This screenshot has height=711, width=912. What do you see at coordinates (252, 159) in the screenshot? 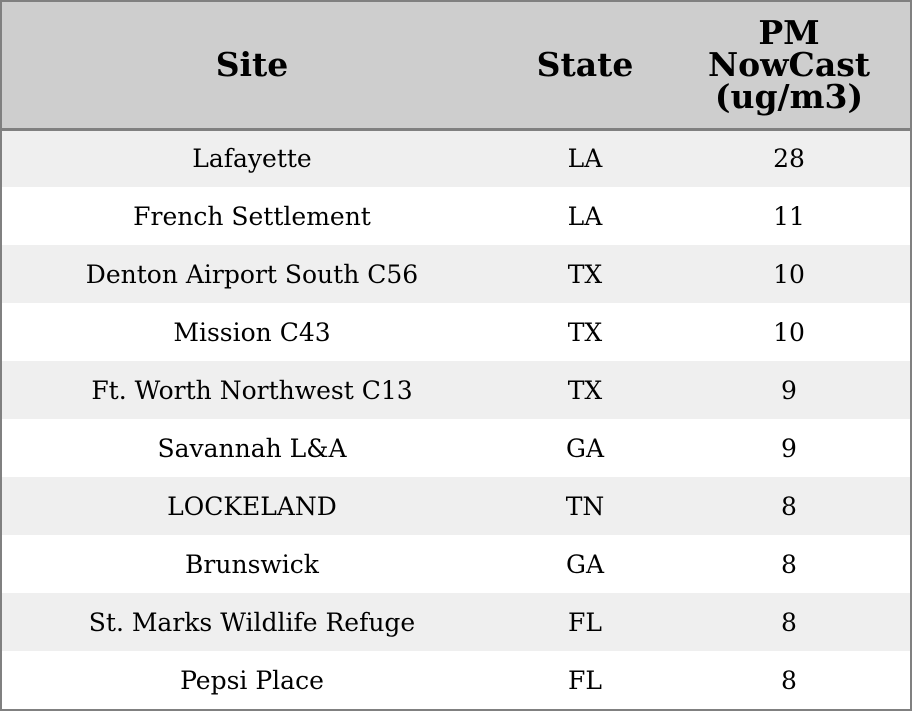
I see `site-cell: Lafayette` at bounding box center [252, 159].